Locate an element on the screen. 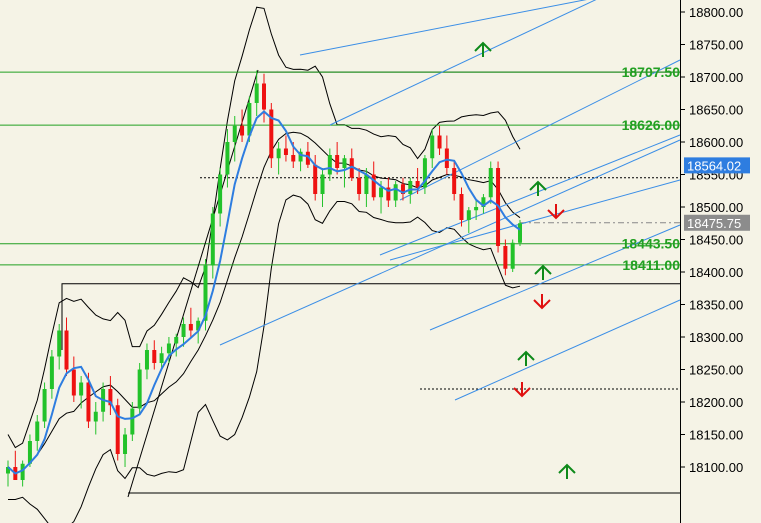 The height and width of the screenshot is (523, 761). tick-label-10: 18600.00 is located at coordinates (716, 142).